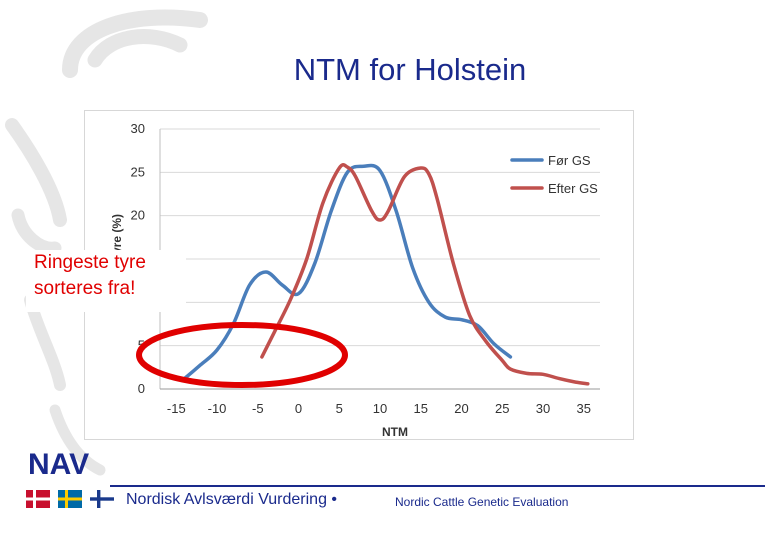 The image size is (780, 540). I want to click on x-tick-label: -5, so click(258, 408).